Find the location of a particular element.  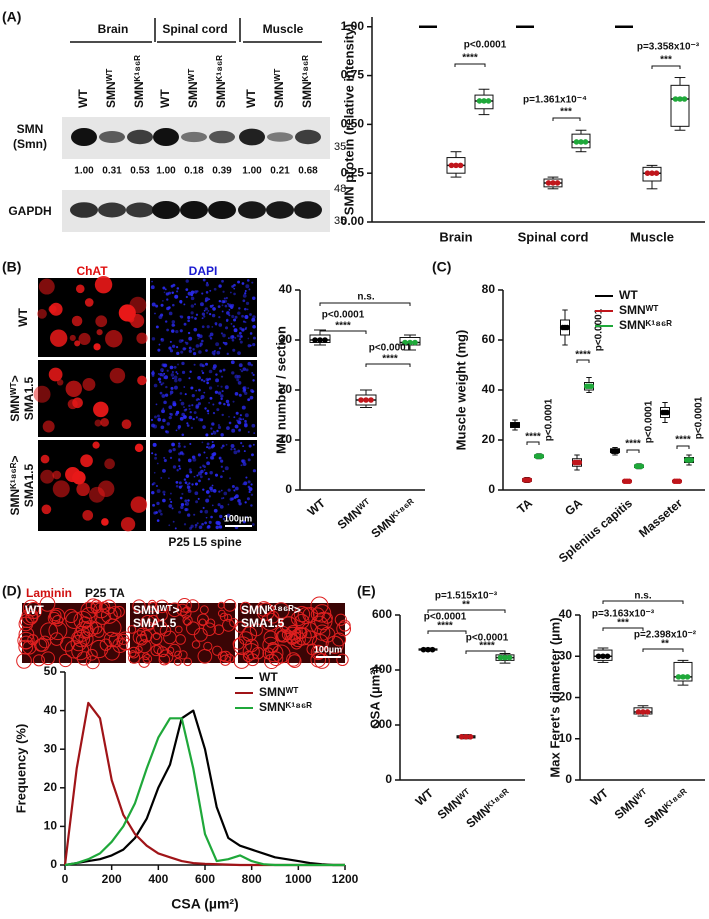

y-tick-label: 60 is located at coordinates (489, 339).